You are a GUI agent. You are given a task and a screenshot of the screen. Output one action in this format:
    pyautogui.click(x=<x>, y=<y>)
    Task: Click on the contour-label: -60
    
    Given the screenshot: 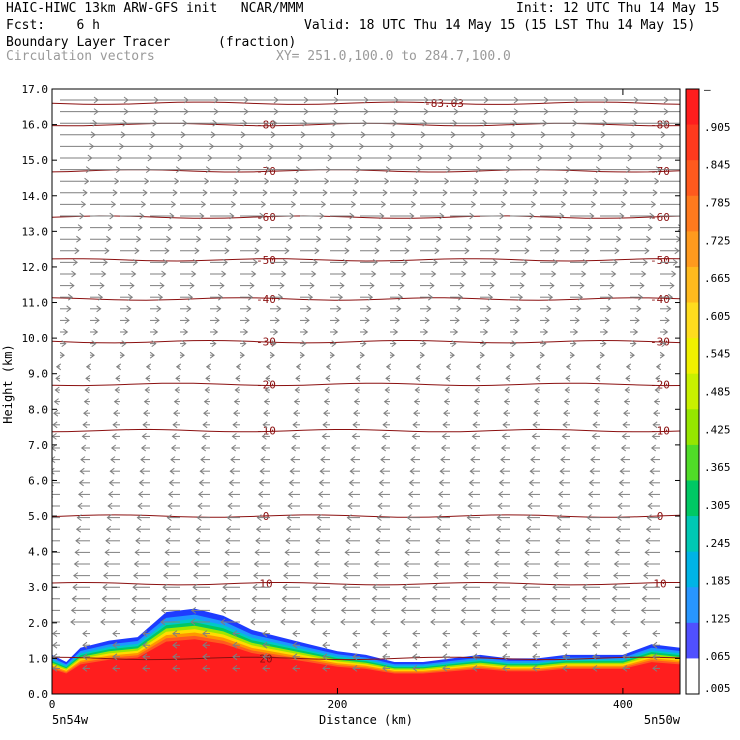 What is the action you would take?
    pyautogui.click(x=660, y=217)
    